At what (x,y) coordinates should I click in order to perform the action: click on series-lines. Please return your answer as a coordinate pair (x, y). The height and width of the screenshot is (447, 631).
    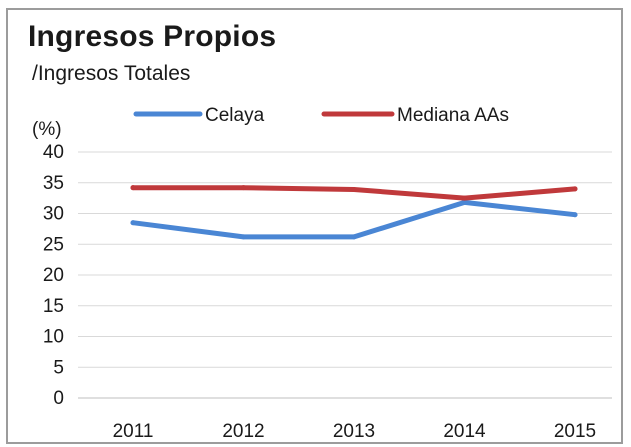
    Looking at the image, I should click on (354, 212).